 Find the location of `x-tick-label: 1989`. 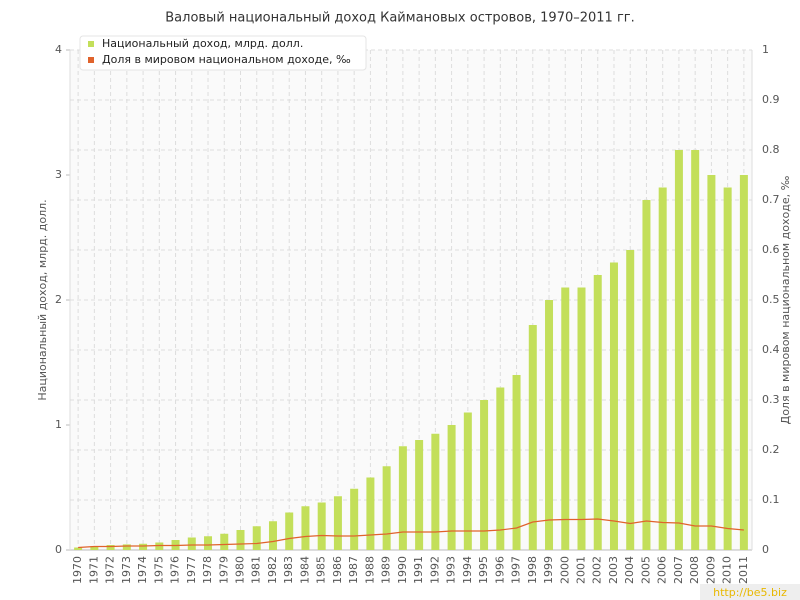

x-tick-label: 1989 is located at coordinates (386, 570).